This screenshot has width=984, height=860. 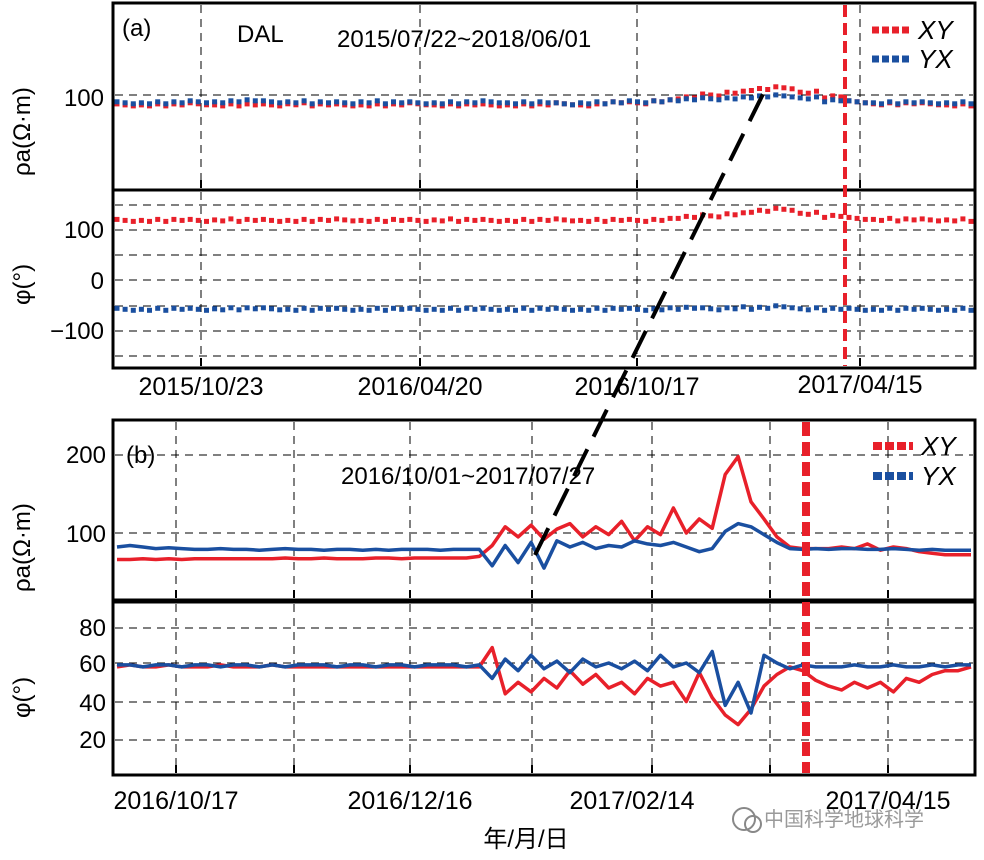 I want to click on panel-a-phase-ytick-0: 0, so click(x=97, y=281).